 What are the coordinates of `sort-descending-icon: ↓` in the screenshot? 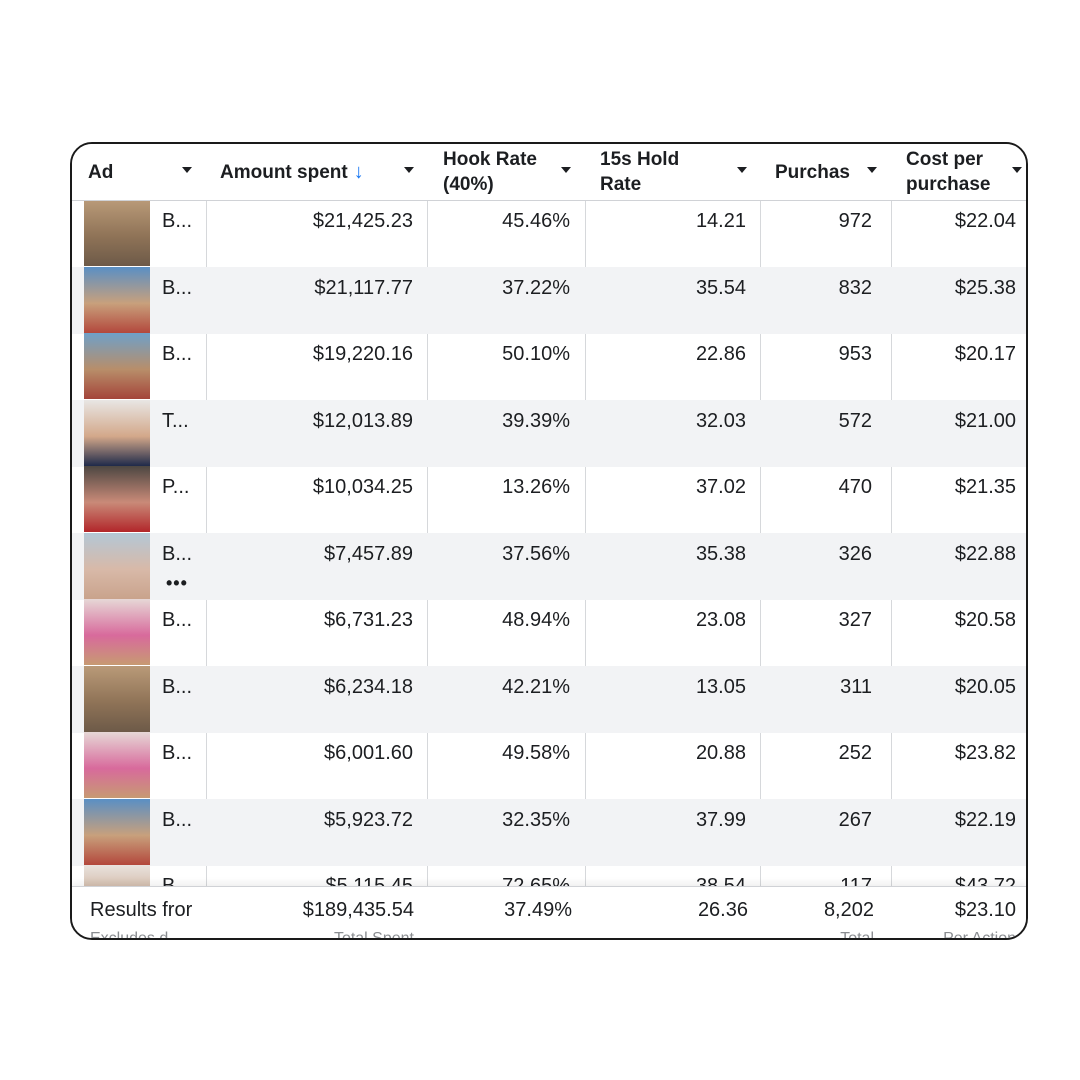 It's located at (358, 171).